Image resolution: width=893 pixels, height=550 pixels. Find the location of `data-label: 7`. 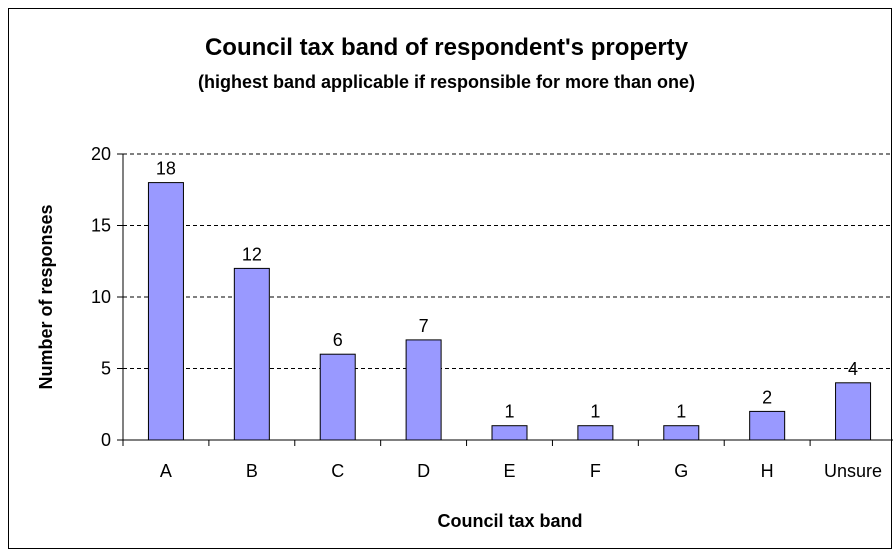

data-label: 7 is located at coordinates (424, 326).